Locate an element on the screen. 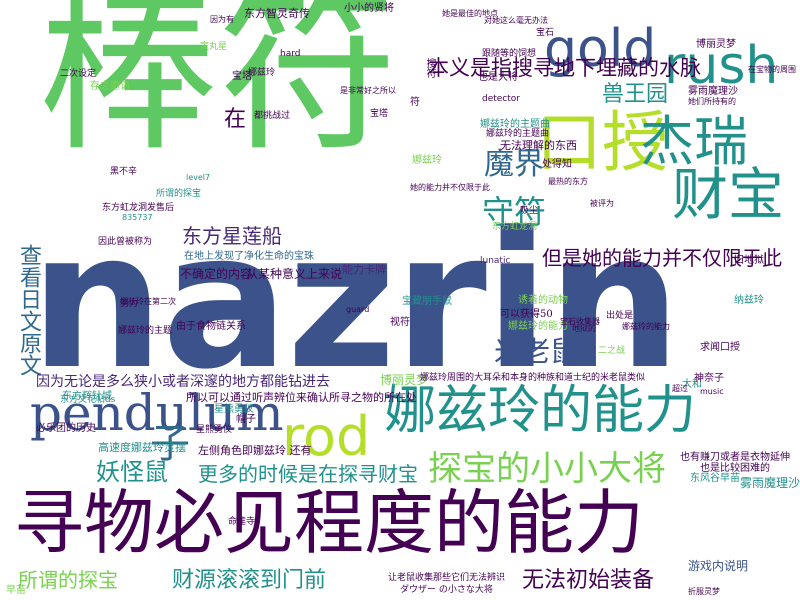 The height and width of the screenshot is (600, 800). word-zaomiao: 早苗 is located at coordinates (16, 590).